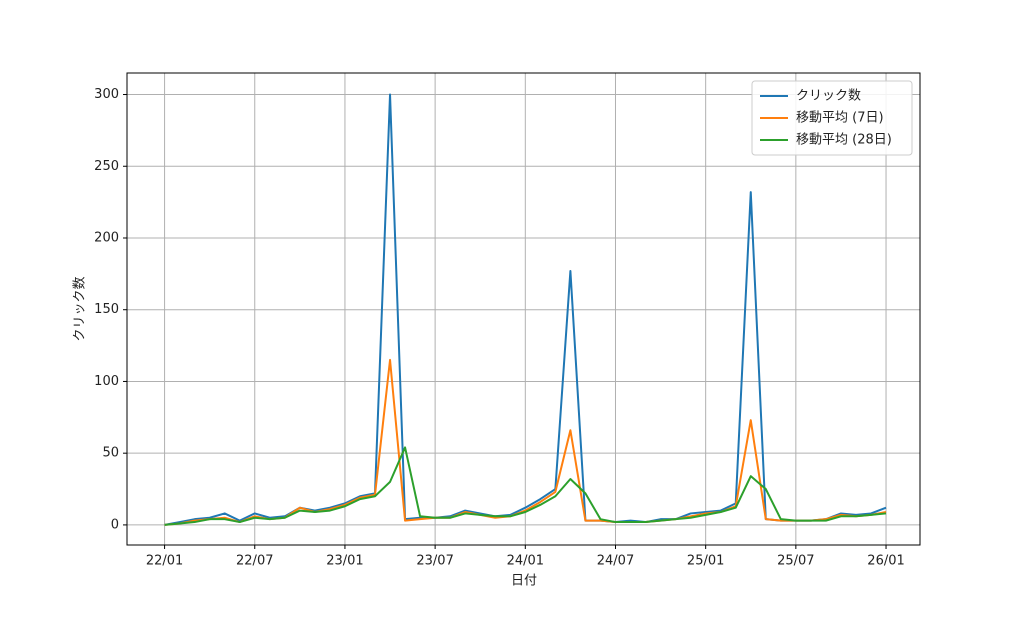 Image resolution: width=1024 pixels, height=618 pixels. I want to click on legend-label: 移動平均 (7日), so click(840, 118).